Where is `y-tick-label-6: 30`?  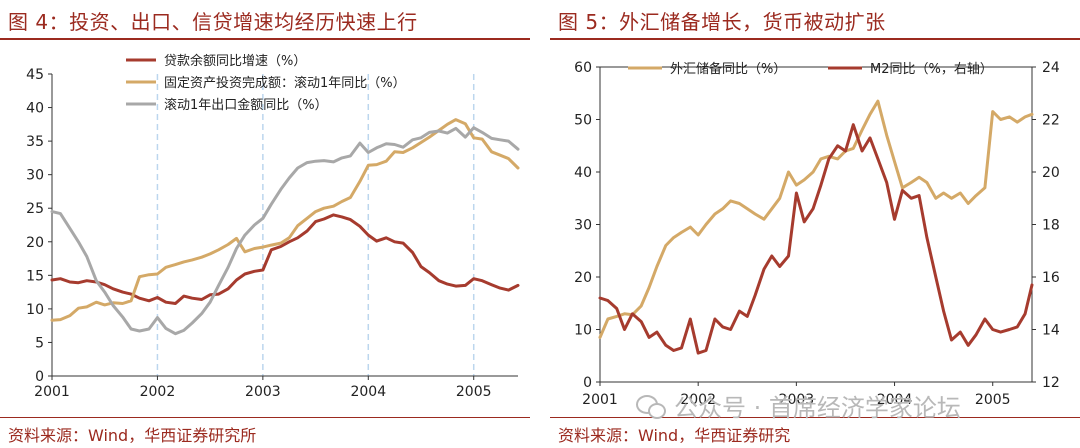 y-tick-label-6: 30 is located at coordinates (35, 176).